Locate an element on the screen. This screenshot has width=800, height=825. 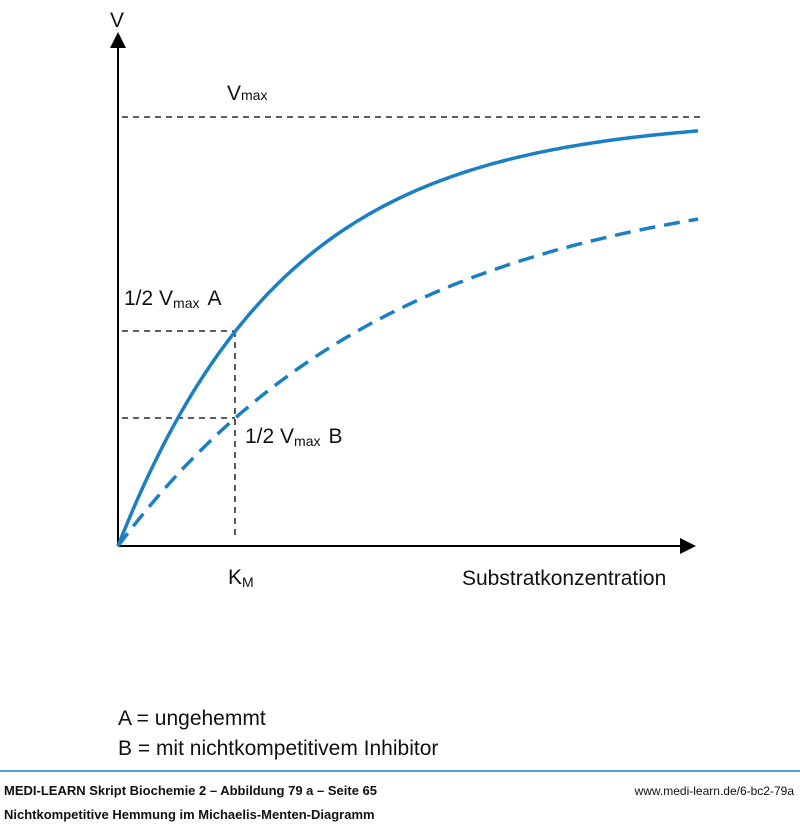
km-label: KM is located at coordinates (241, 578).